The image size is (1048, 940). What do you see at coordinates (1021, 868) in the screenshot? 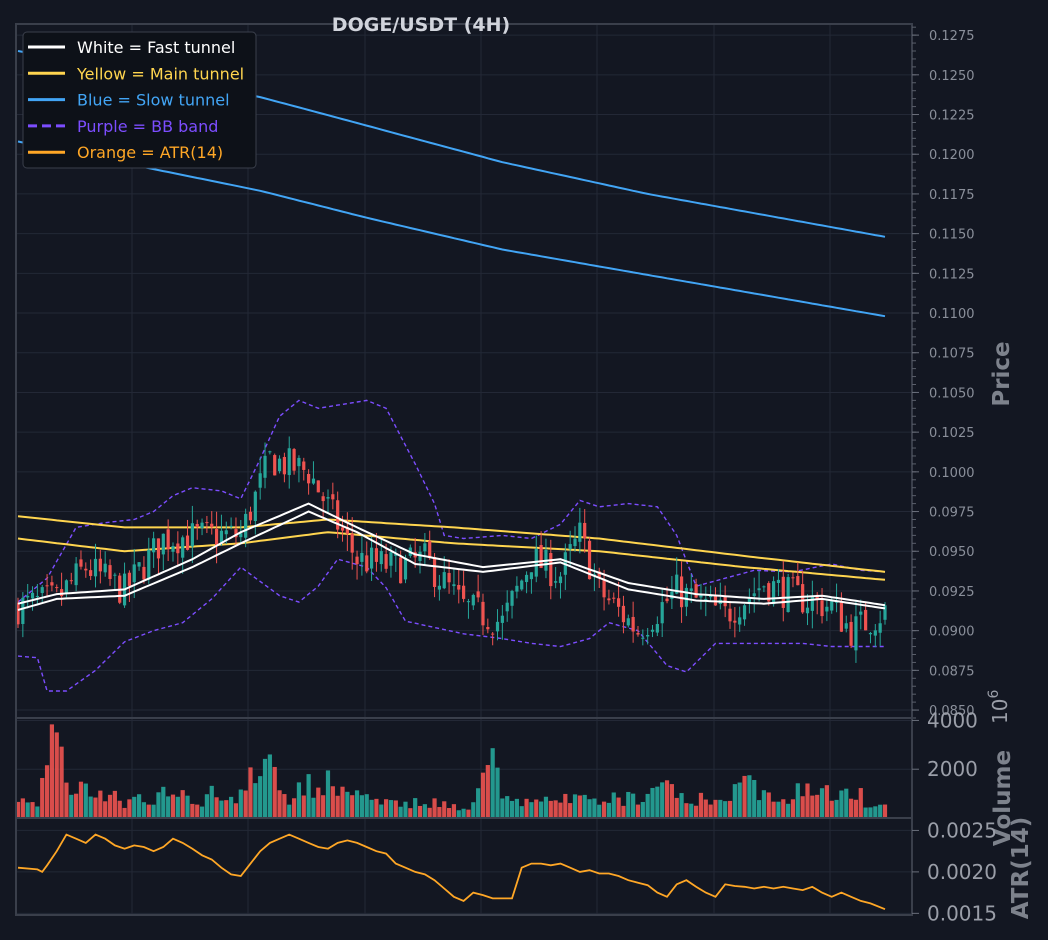
I see `atr-axis-label: ATR(14)` at bounding box center [1021, 868].